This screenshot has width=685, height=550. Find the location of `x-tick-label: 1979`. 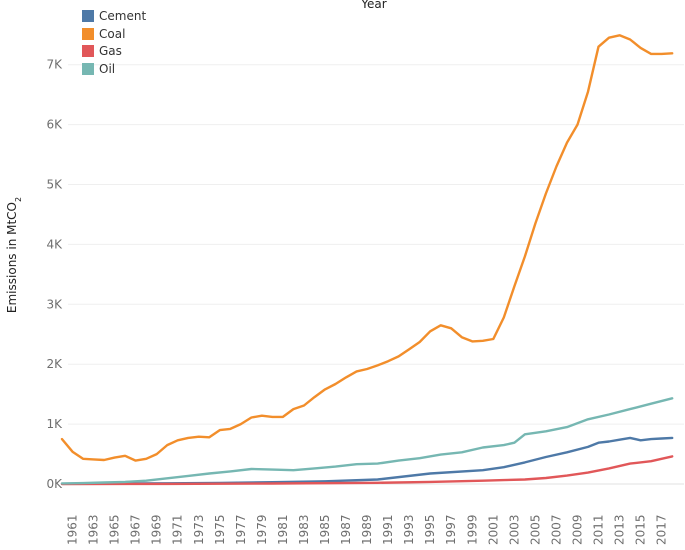

x-tick-label: 1979 is located at coordinates (262, 529).